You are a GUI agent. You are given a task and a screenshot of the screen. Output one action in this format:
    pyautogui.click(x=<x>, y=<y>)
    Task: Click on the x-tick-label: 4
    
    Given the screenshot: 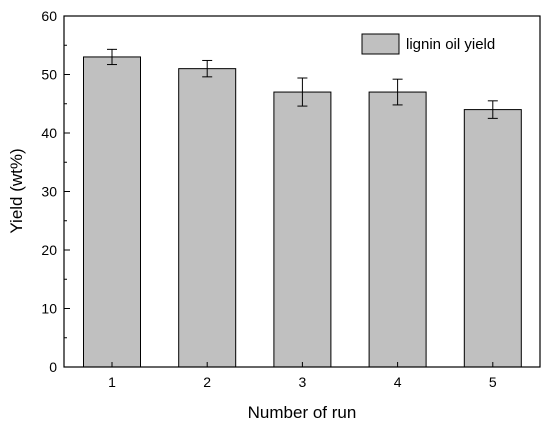 What is the action you would take?
    pyautogui.click(x=398, y=382)
    